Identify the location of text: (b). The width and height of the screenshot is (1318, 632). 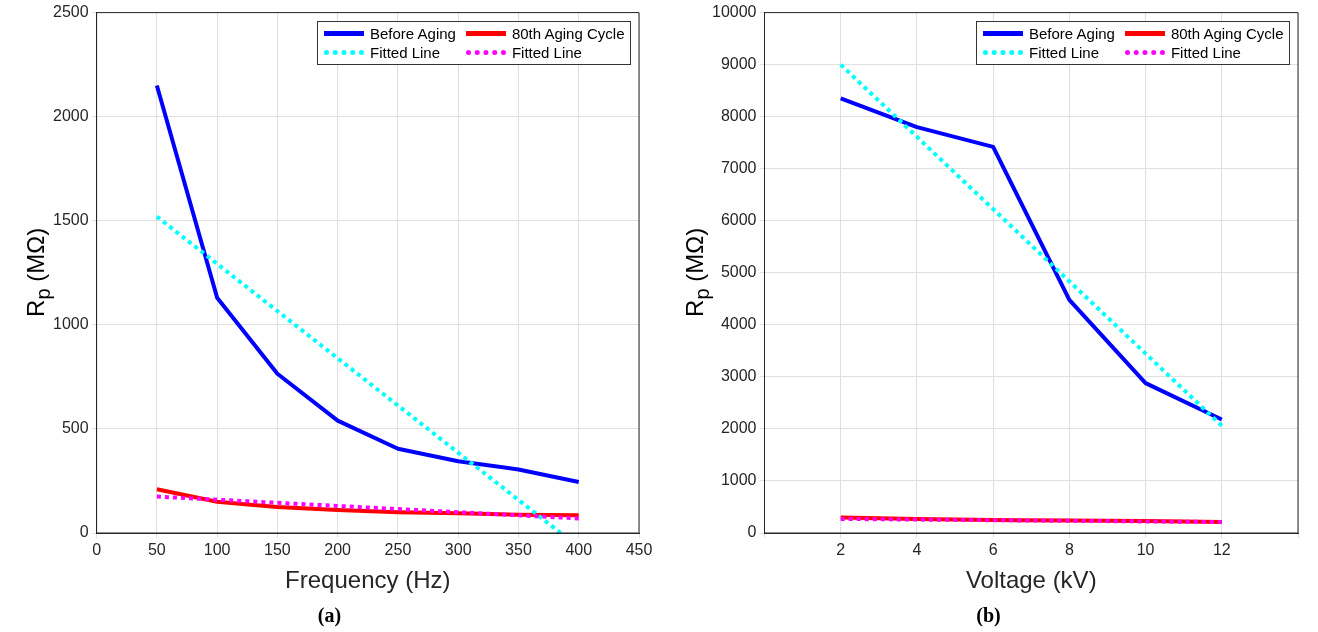
(988, 615).